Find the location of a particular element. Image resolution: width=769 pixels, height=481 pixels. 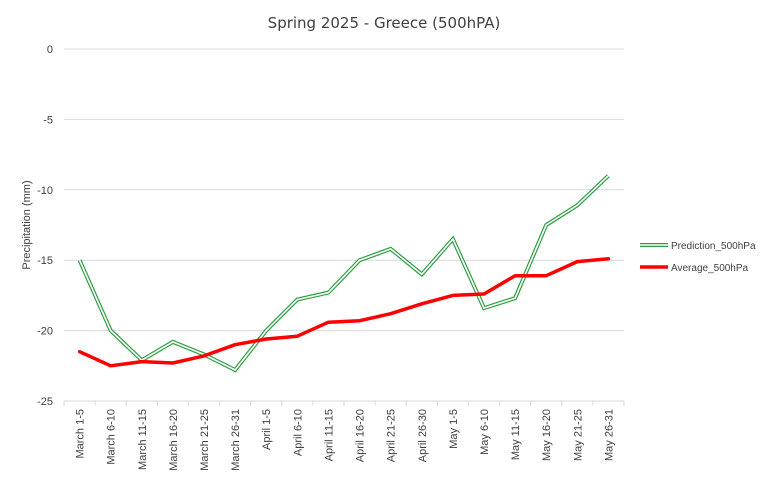

y-tick-label: -20 is located at coordinates (45, 332).